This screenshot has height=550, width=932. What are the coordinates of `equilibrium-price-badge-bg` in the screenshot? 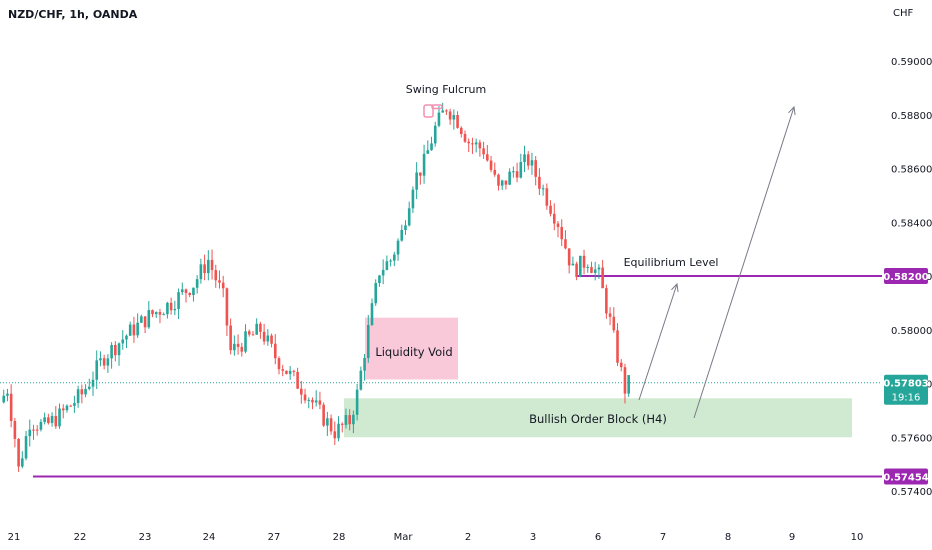 It's located at (906, 276).